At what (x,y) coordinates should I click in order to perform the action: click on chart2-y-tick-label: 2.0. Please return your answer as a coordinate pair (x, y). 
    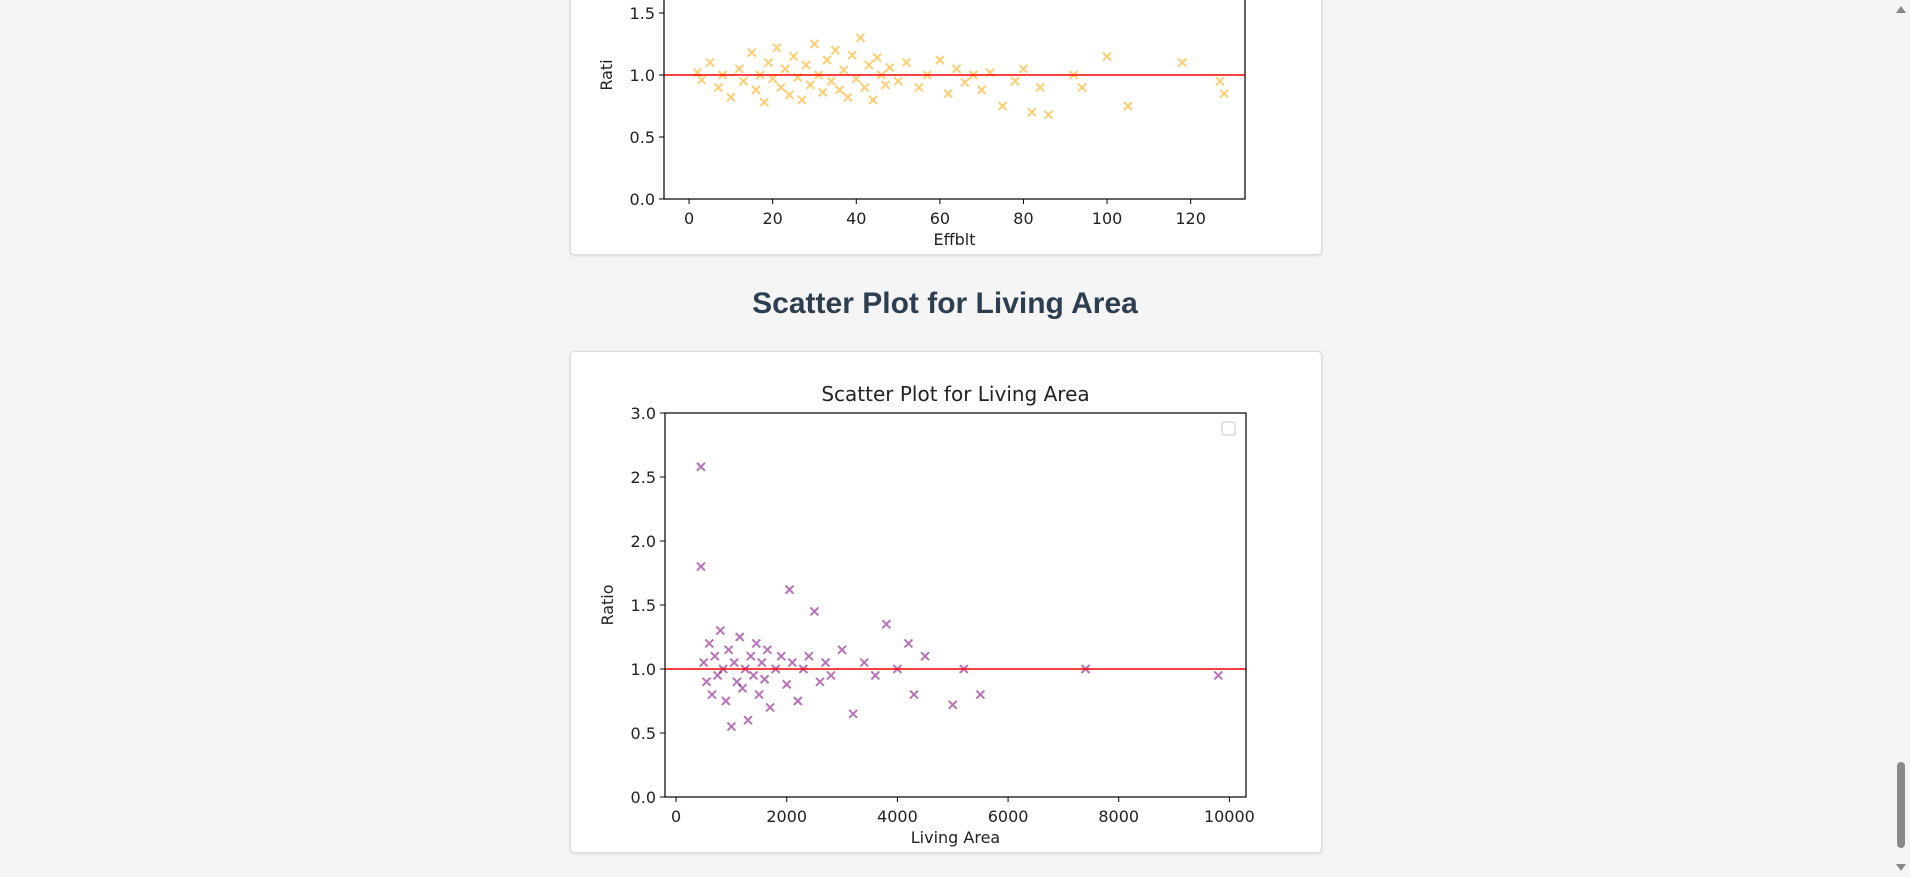
    Looking at the image, I should click on (643, 541).